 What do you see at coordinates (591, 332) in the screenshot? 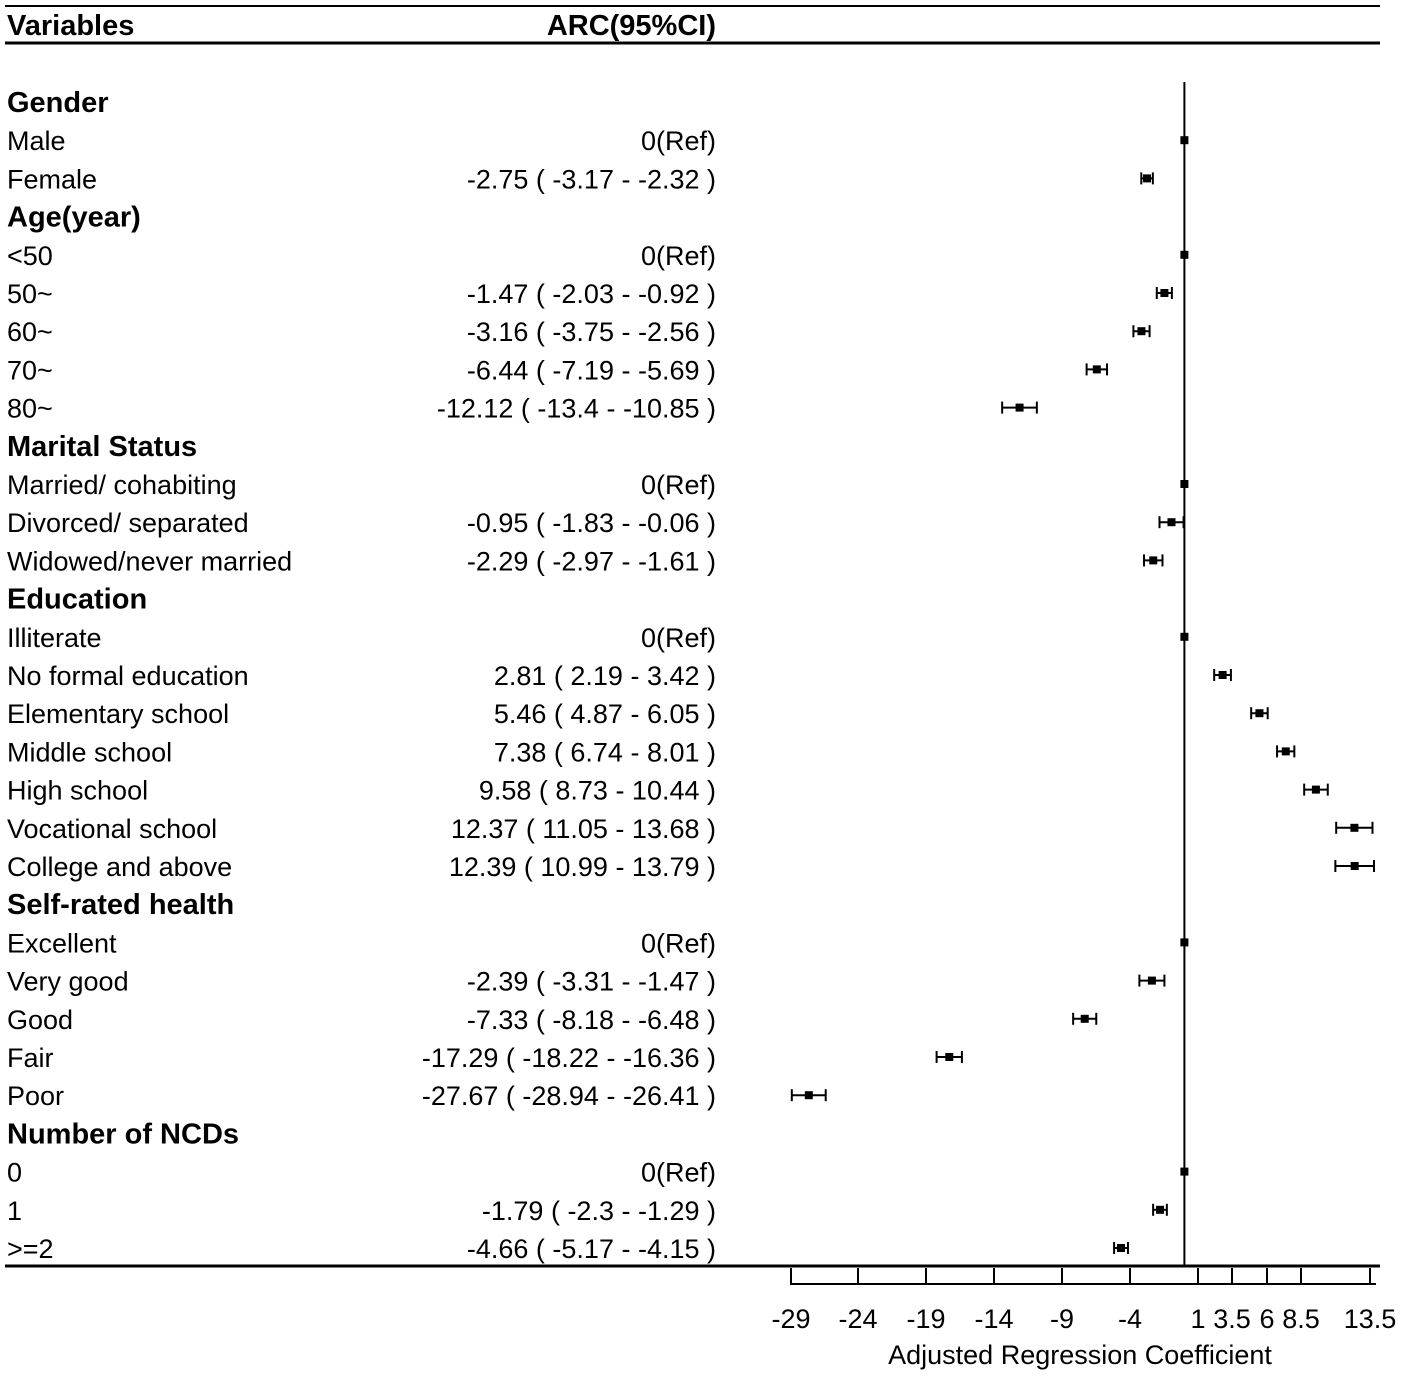
I see `estimate-label: -3.16 ( -3.75 - -2.56 )` at bounding box center [591, 332].